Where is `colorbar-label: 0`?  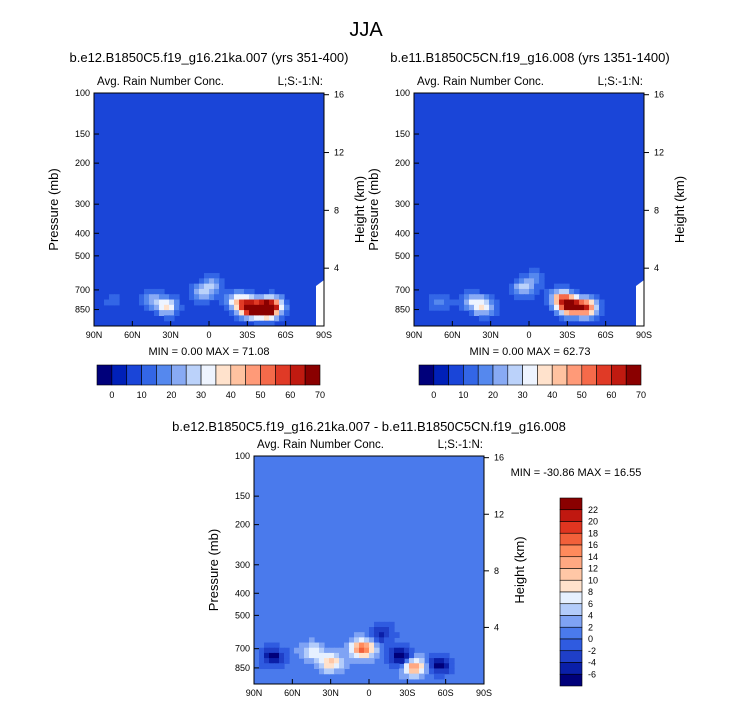
colorbar-label: 0 is located at coordinates (433, 395).